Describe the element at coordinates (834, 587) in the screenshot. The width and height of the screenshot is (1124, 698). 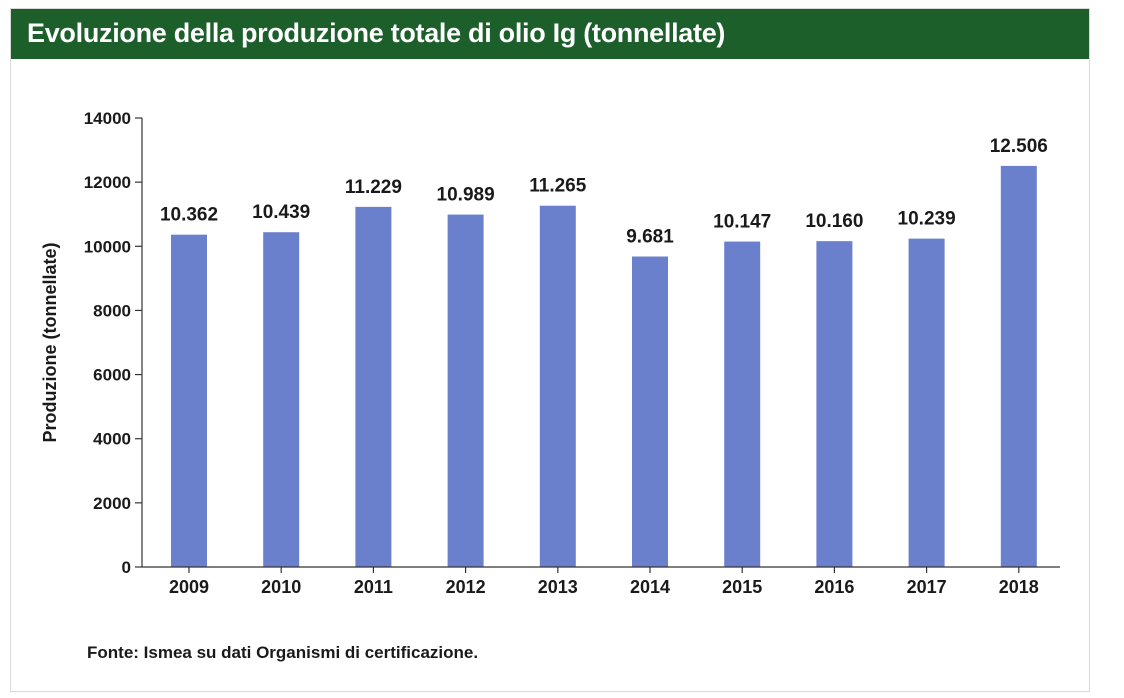
I see `x-tick-label: 2016` at that location.